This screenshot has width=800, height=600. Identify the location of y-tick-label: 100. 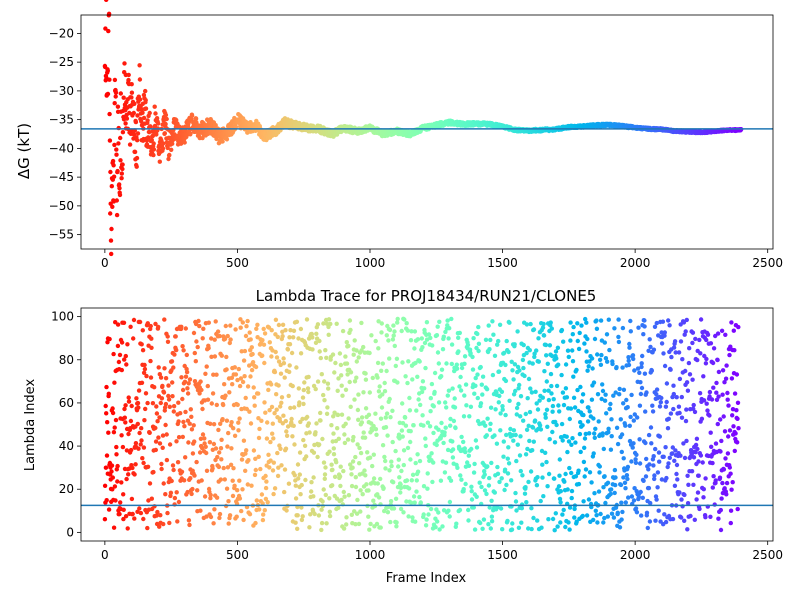
(62, 317).